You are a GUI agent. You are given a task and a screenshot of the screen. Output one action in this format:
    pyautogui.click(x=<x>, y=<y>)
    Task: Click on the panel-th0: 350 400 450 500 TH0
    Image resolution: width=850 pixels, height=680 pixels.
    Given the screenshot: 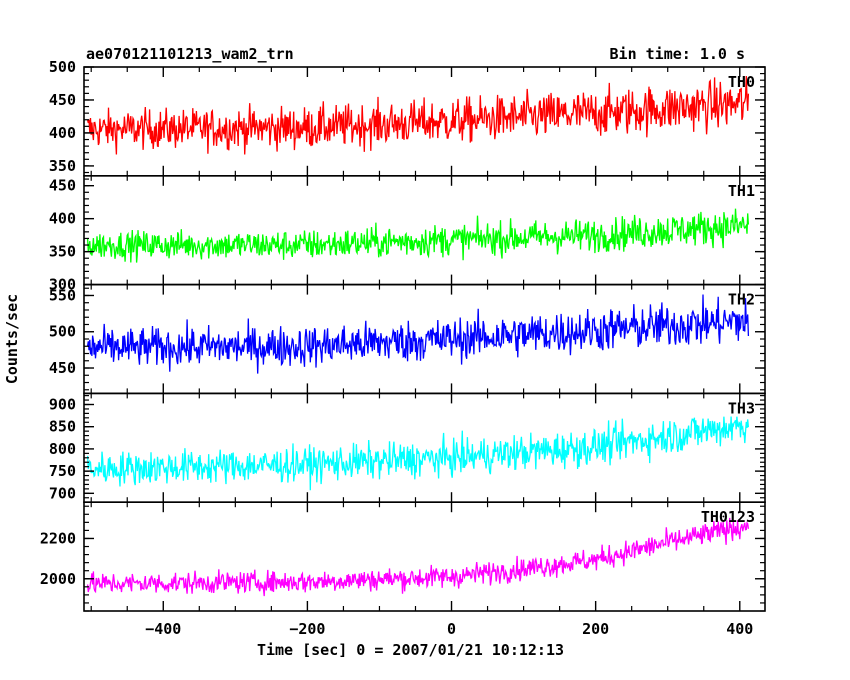 What is the action you would take?
    pyautogui.click(x=407, y=117)
    